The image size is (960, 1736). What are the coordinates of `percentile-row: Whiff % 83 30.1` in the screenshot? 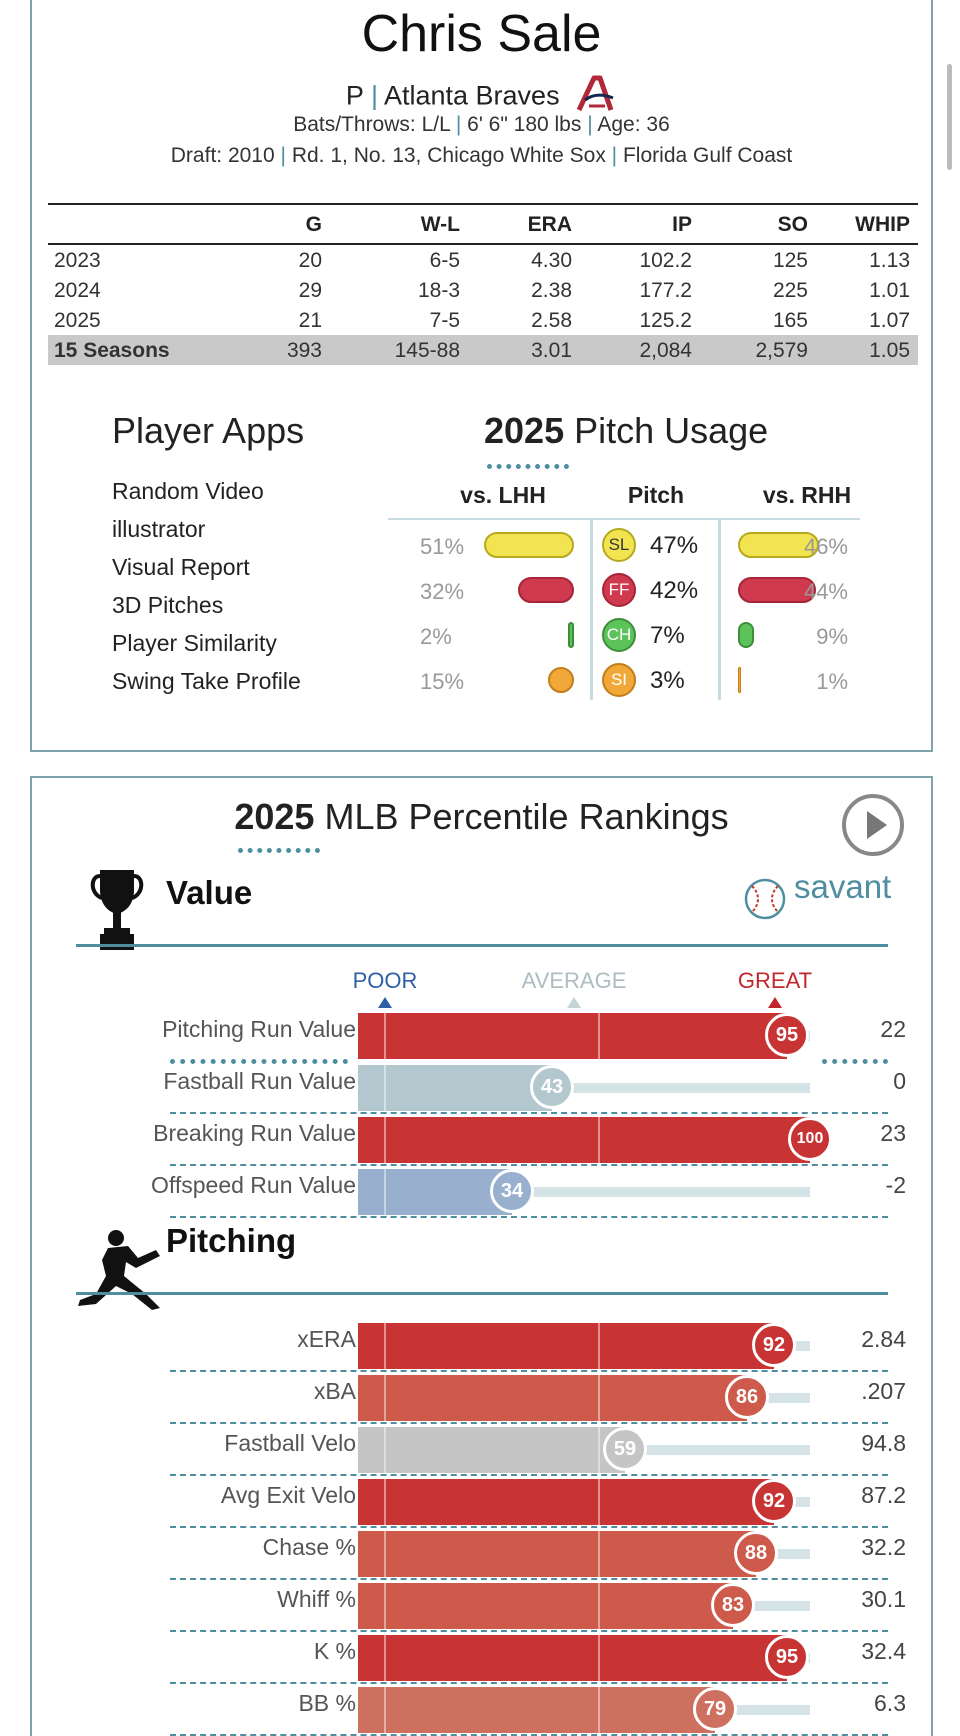 It's located at (482, 1605).